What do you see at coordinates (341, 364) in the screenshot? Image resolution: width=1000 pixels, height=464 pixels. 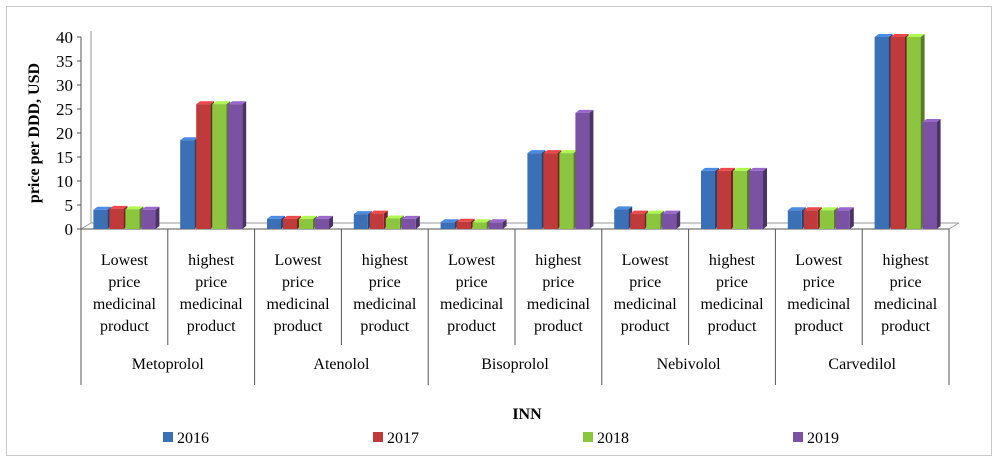 I see `group-label: Atenolol` at bounding box center [341, 364].